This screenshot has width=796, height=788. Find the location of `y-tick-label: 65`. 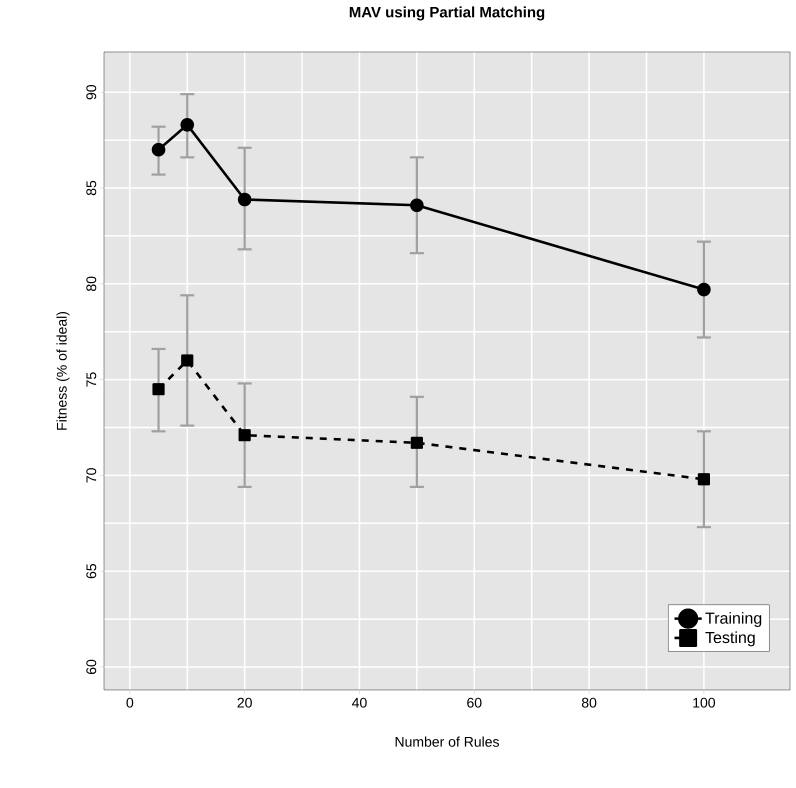

y-tick-label: 65 is located at coordinates (91, 571).